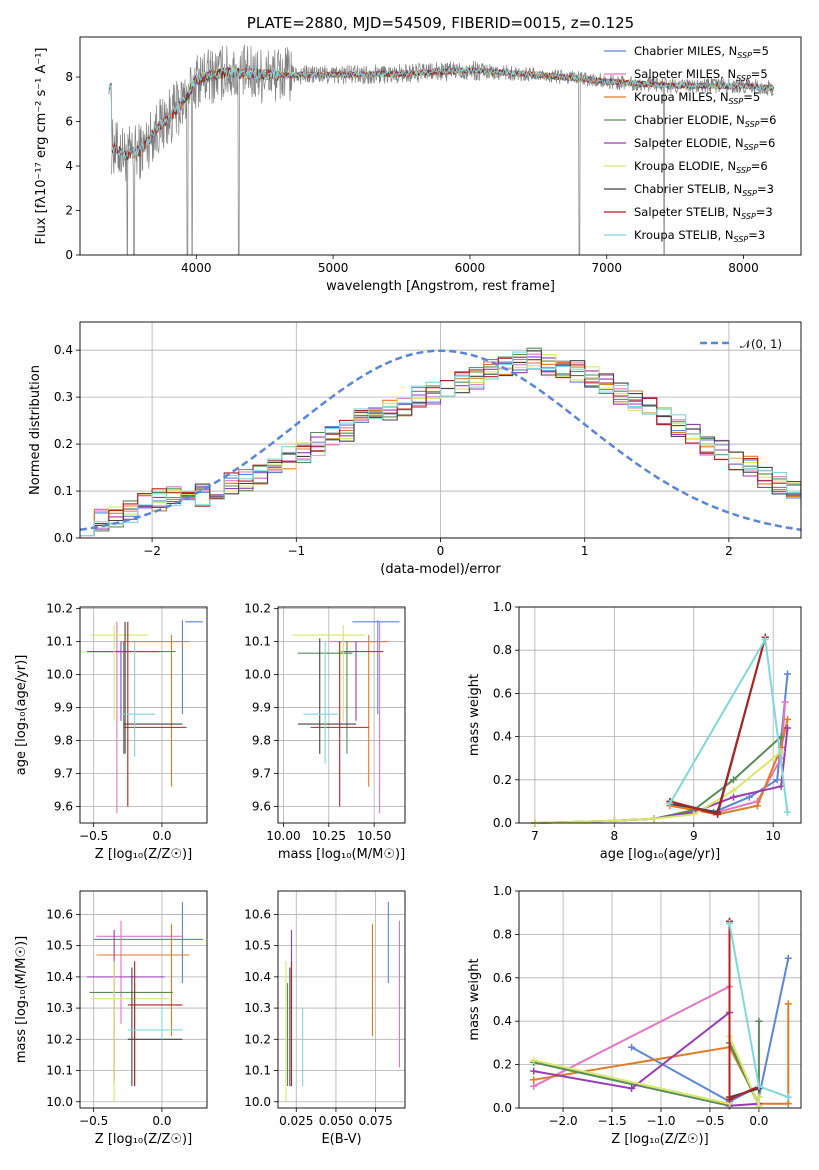  I want to click on x-axis-label: E(B-V), so click(341, 1139).